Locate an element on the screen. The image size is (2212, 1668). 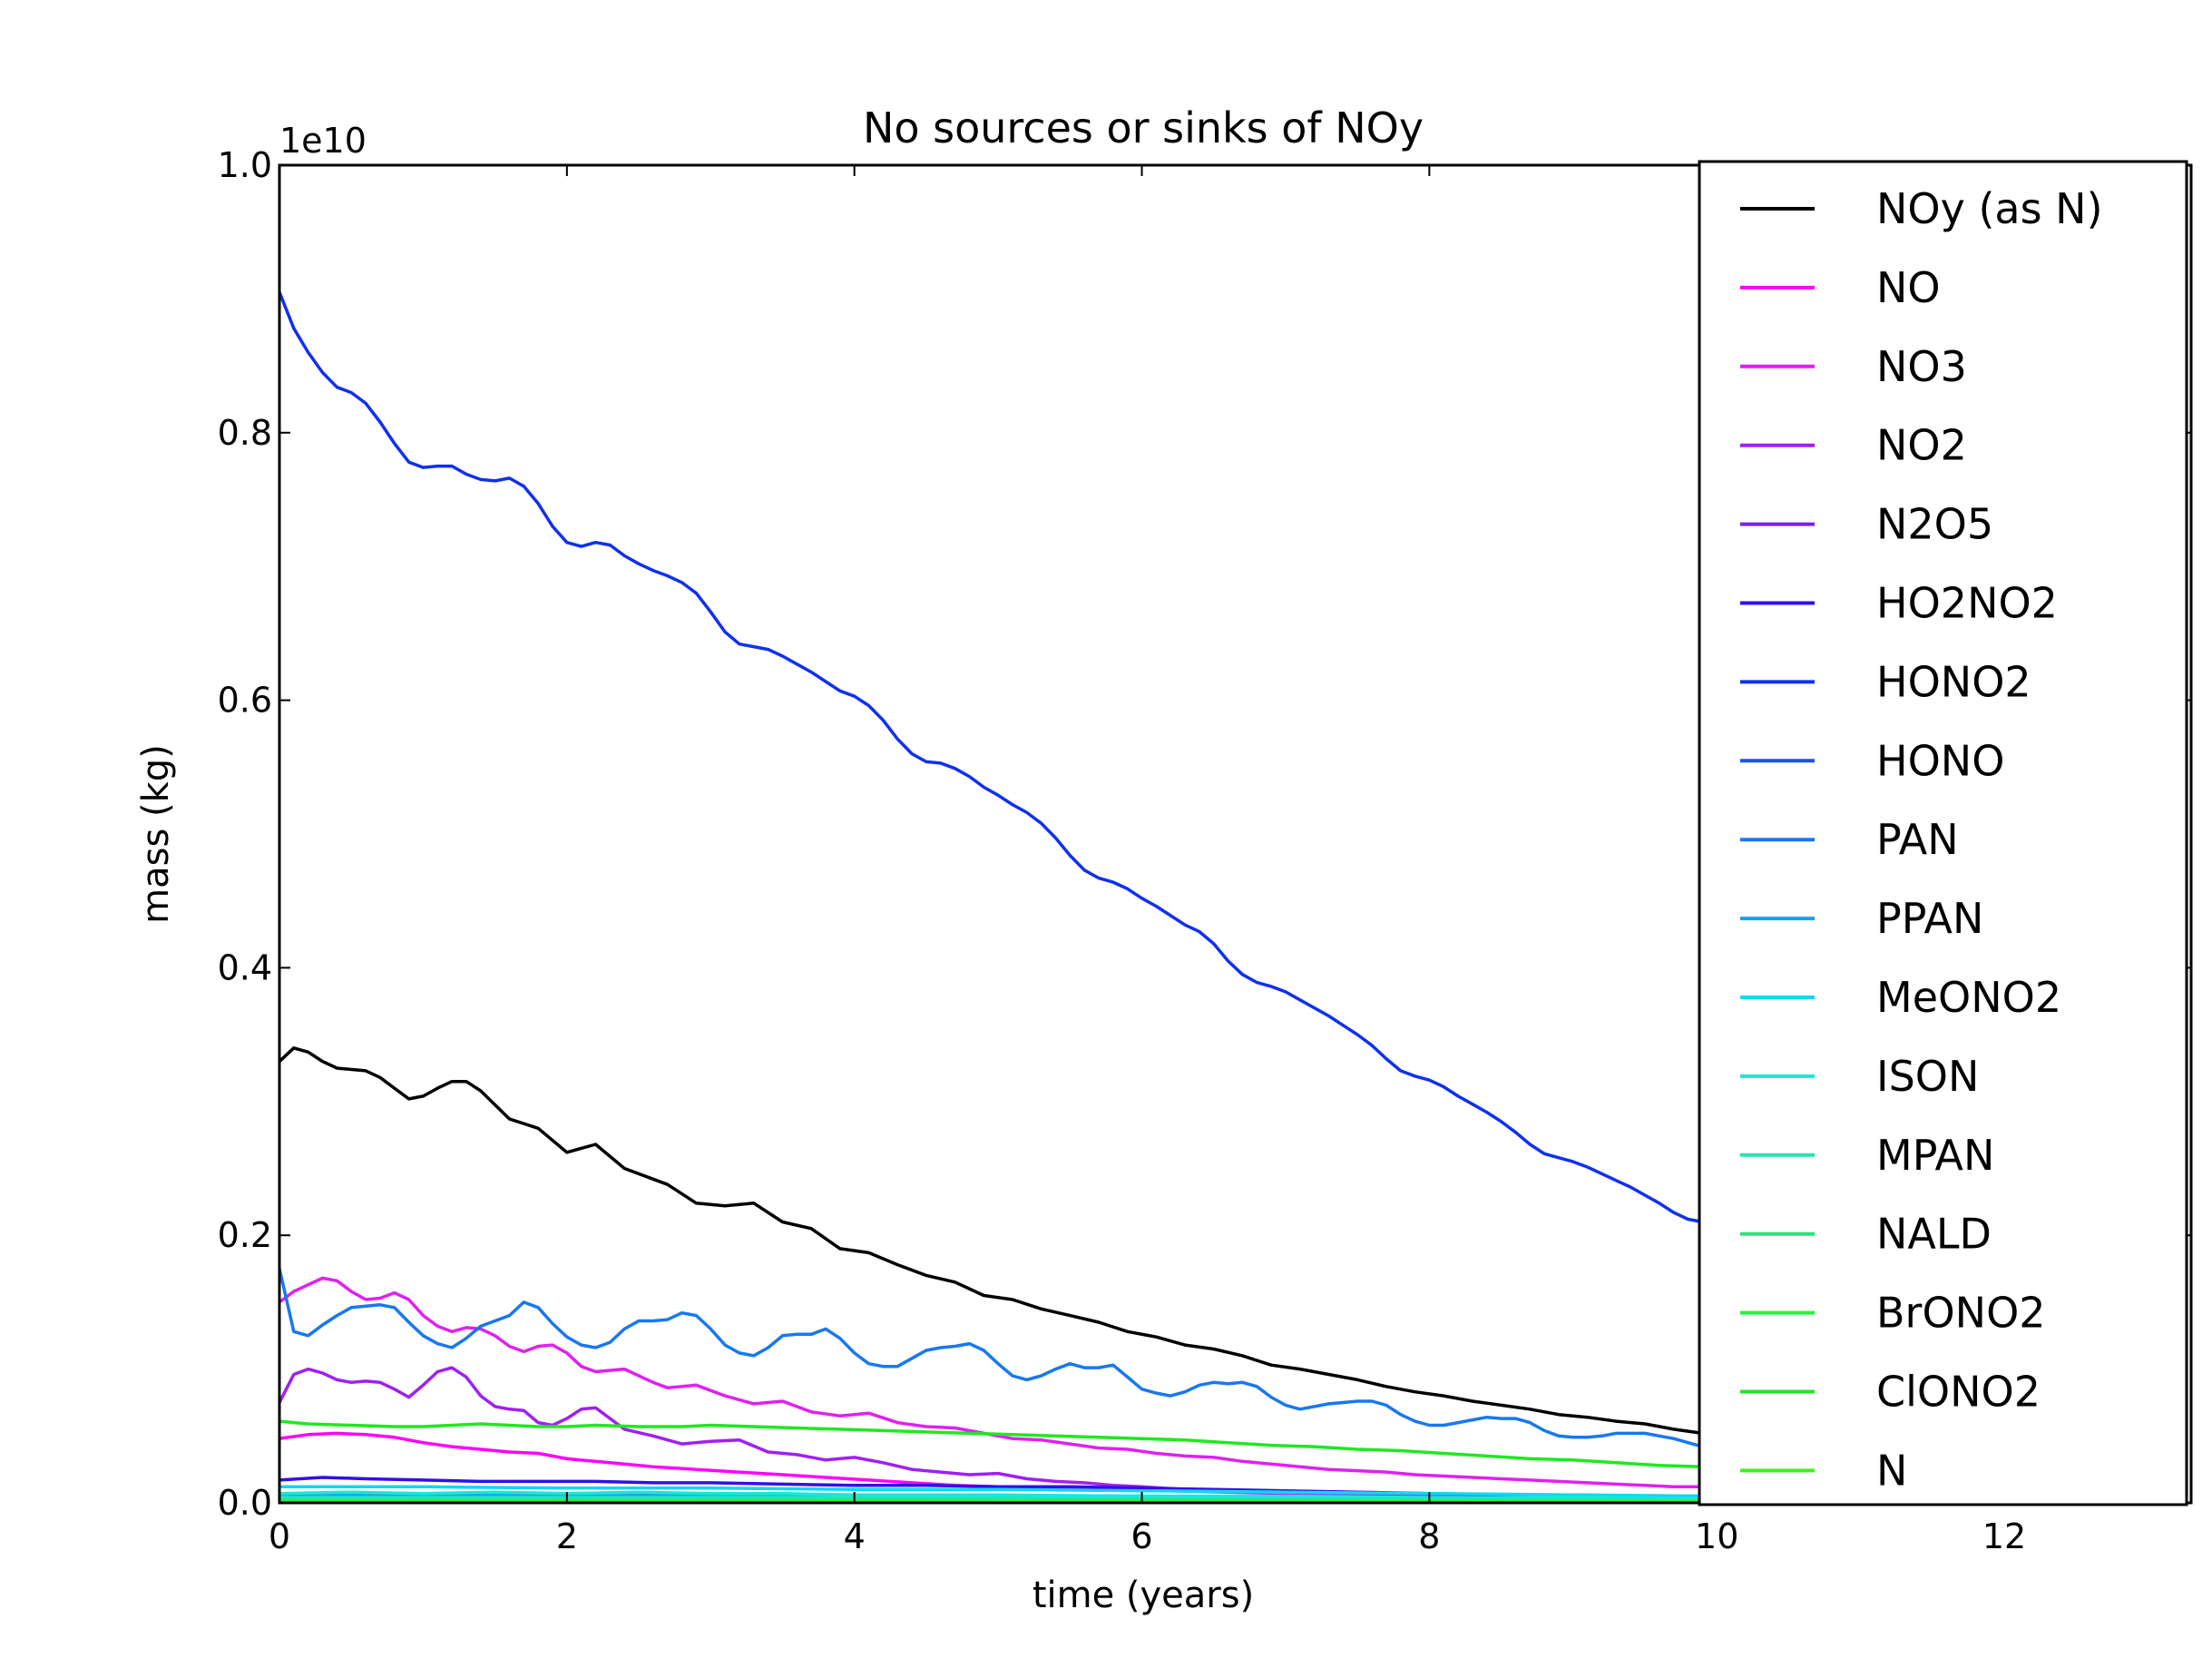
legend-label: PAN is located at coordinates (1917, 839).